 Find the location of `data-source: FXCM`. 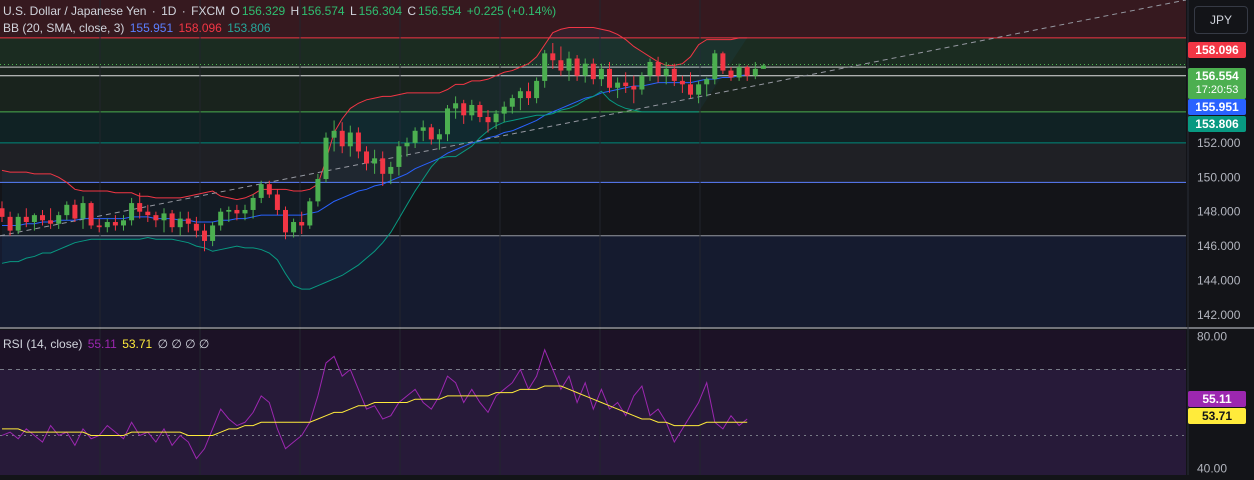

data-source: FXCM is located at coordinates (208, 11).